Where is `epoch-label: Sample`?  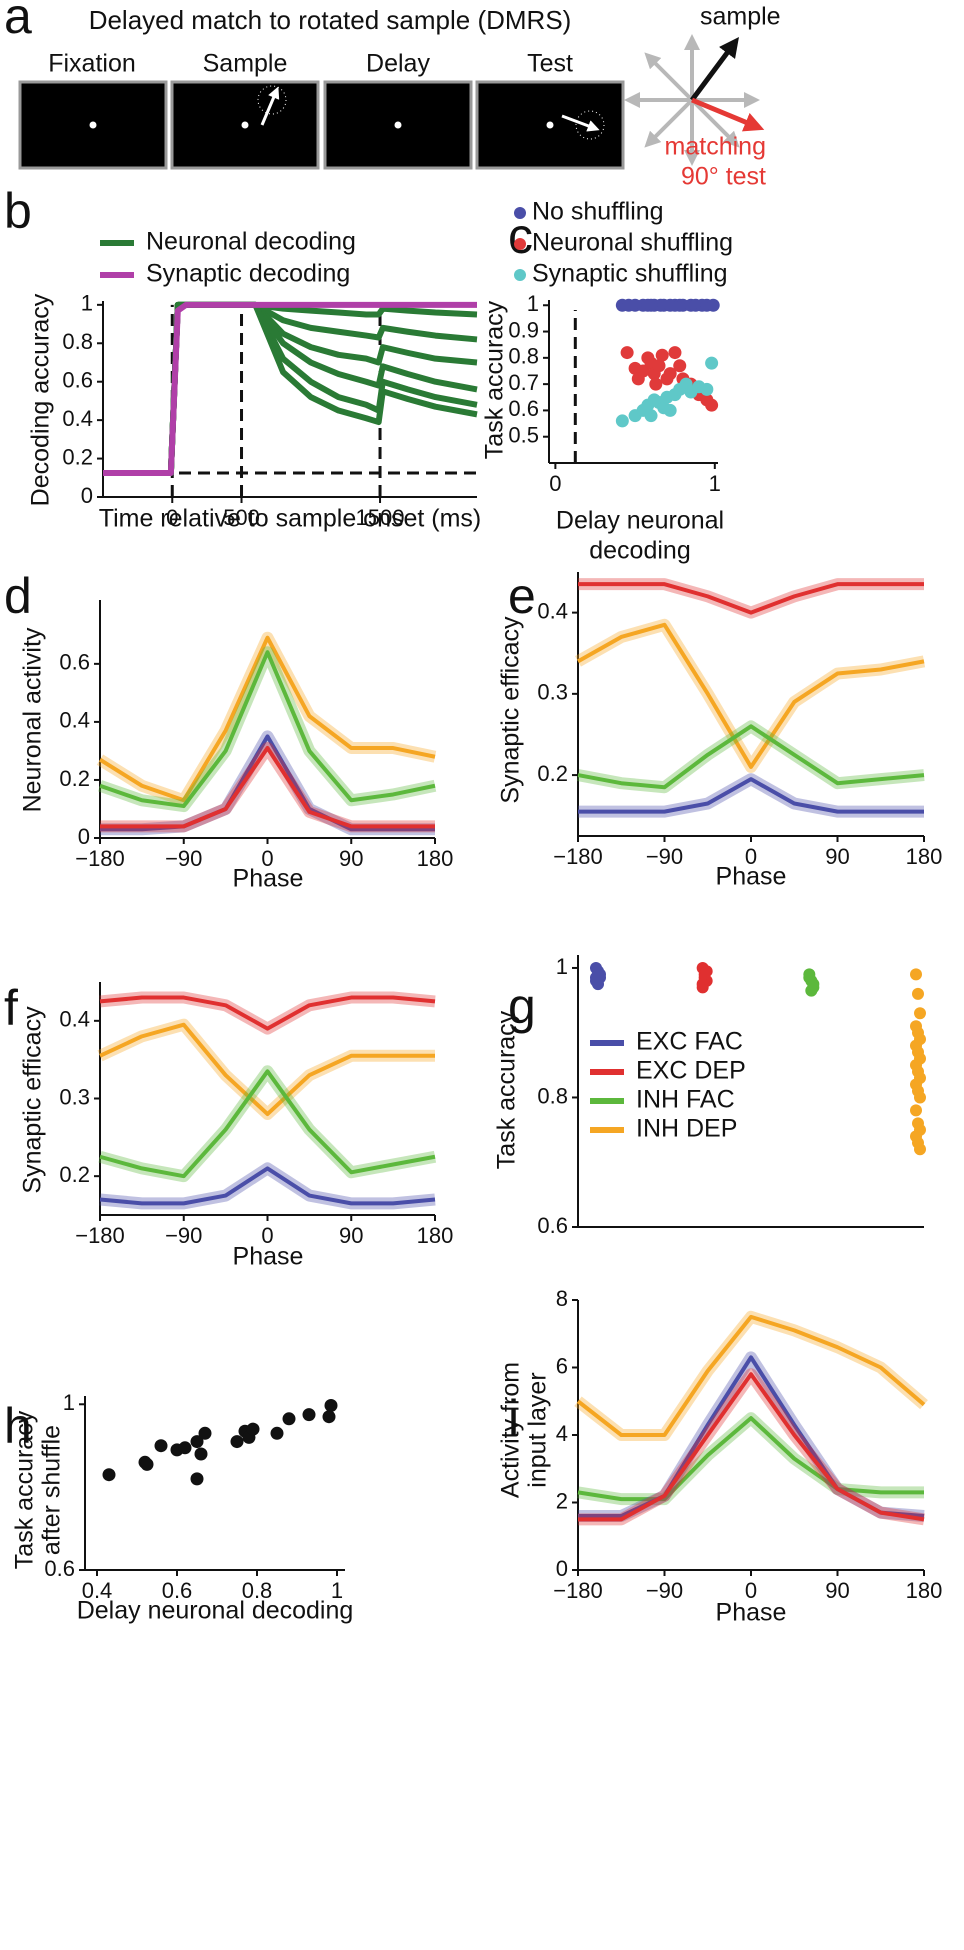 epoch-label: Sample is located at coordinates (245, 64).